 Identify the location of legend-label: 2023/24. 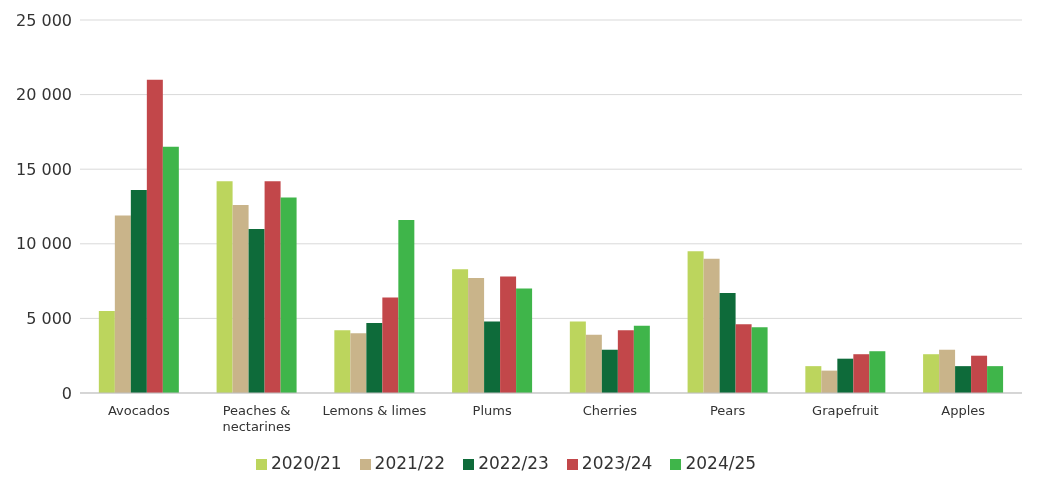
(617, 463).